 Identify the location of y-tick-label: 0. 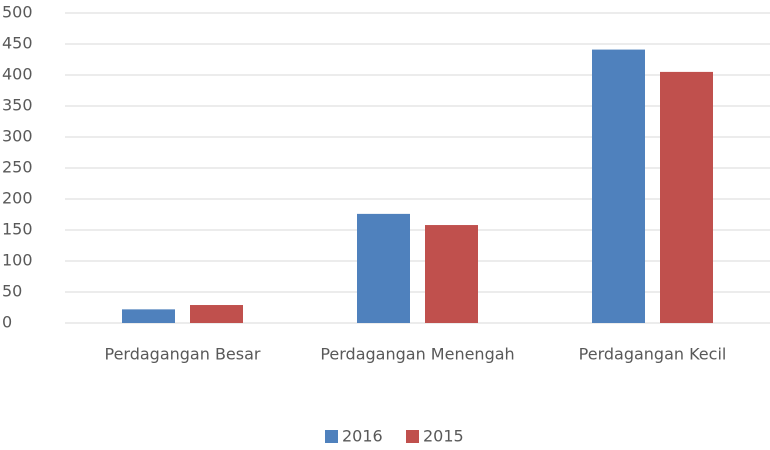
(7, 322).